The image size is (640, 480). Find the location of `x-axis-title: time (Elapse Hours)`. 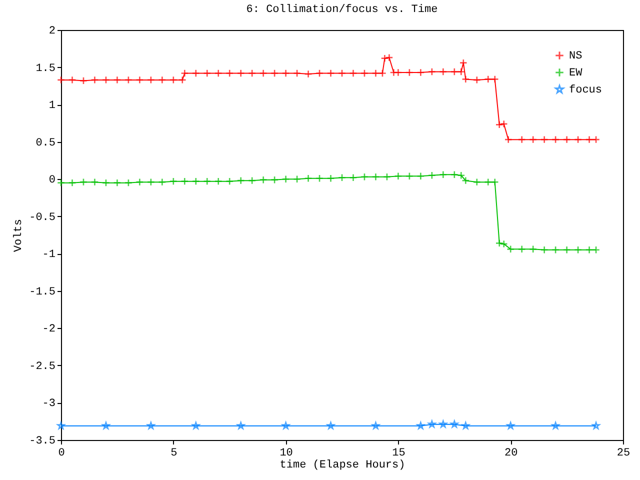

x-axis-title: time (Elapse Hours) is located at coordinates (343, 466).